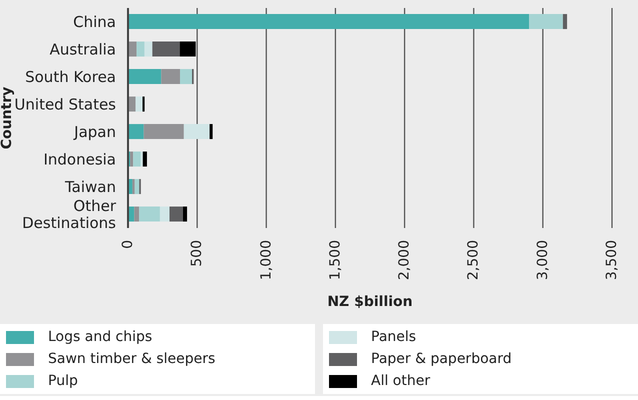 Image resolution: width=638 pixels, height=400 pixels. What do you see at coordinates (370, 302) in the screenshot?
I see `x-axis-title: NZ $billion` at bounding box center [370, 302].